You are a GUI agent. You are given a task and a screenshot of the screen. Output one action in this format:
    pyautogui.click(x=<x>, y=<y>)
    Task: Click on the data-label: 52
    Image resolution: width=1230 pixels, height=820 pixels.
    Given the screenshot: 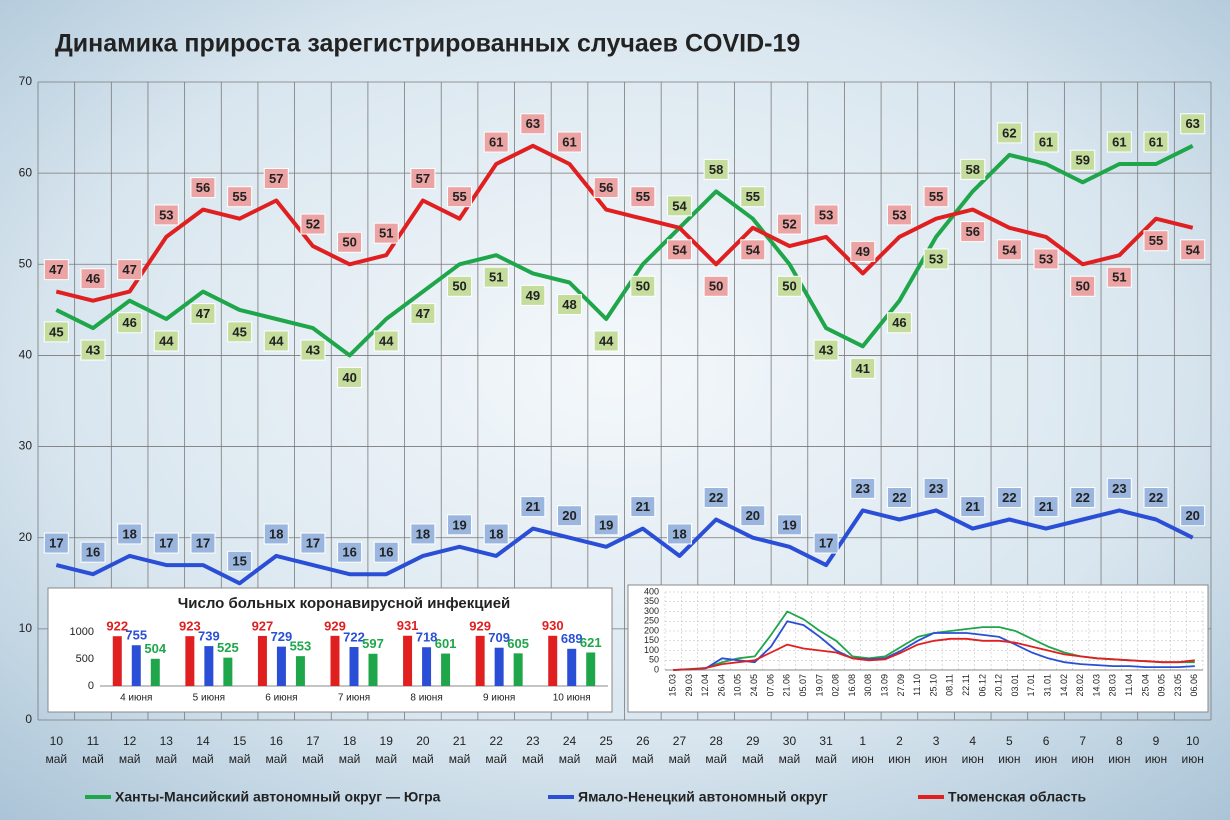 What is the action you would take?
    pyautogui.click(x=789, y=223)
    